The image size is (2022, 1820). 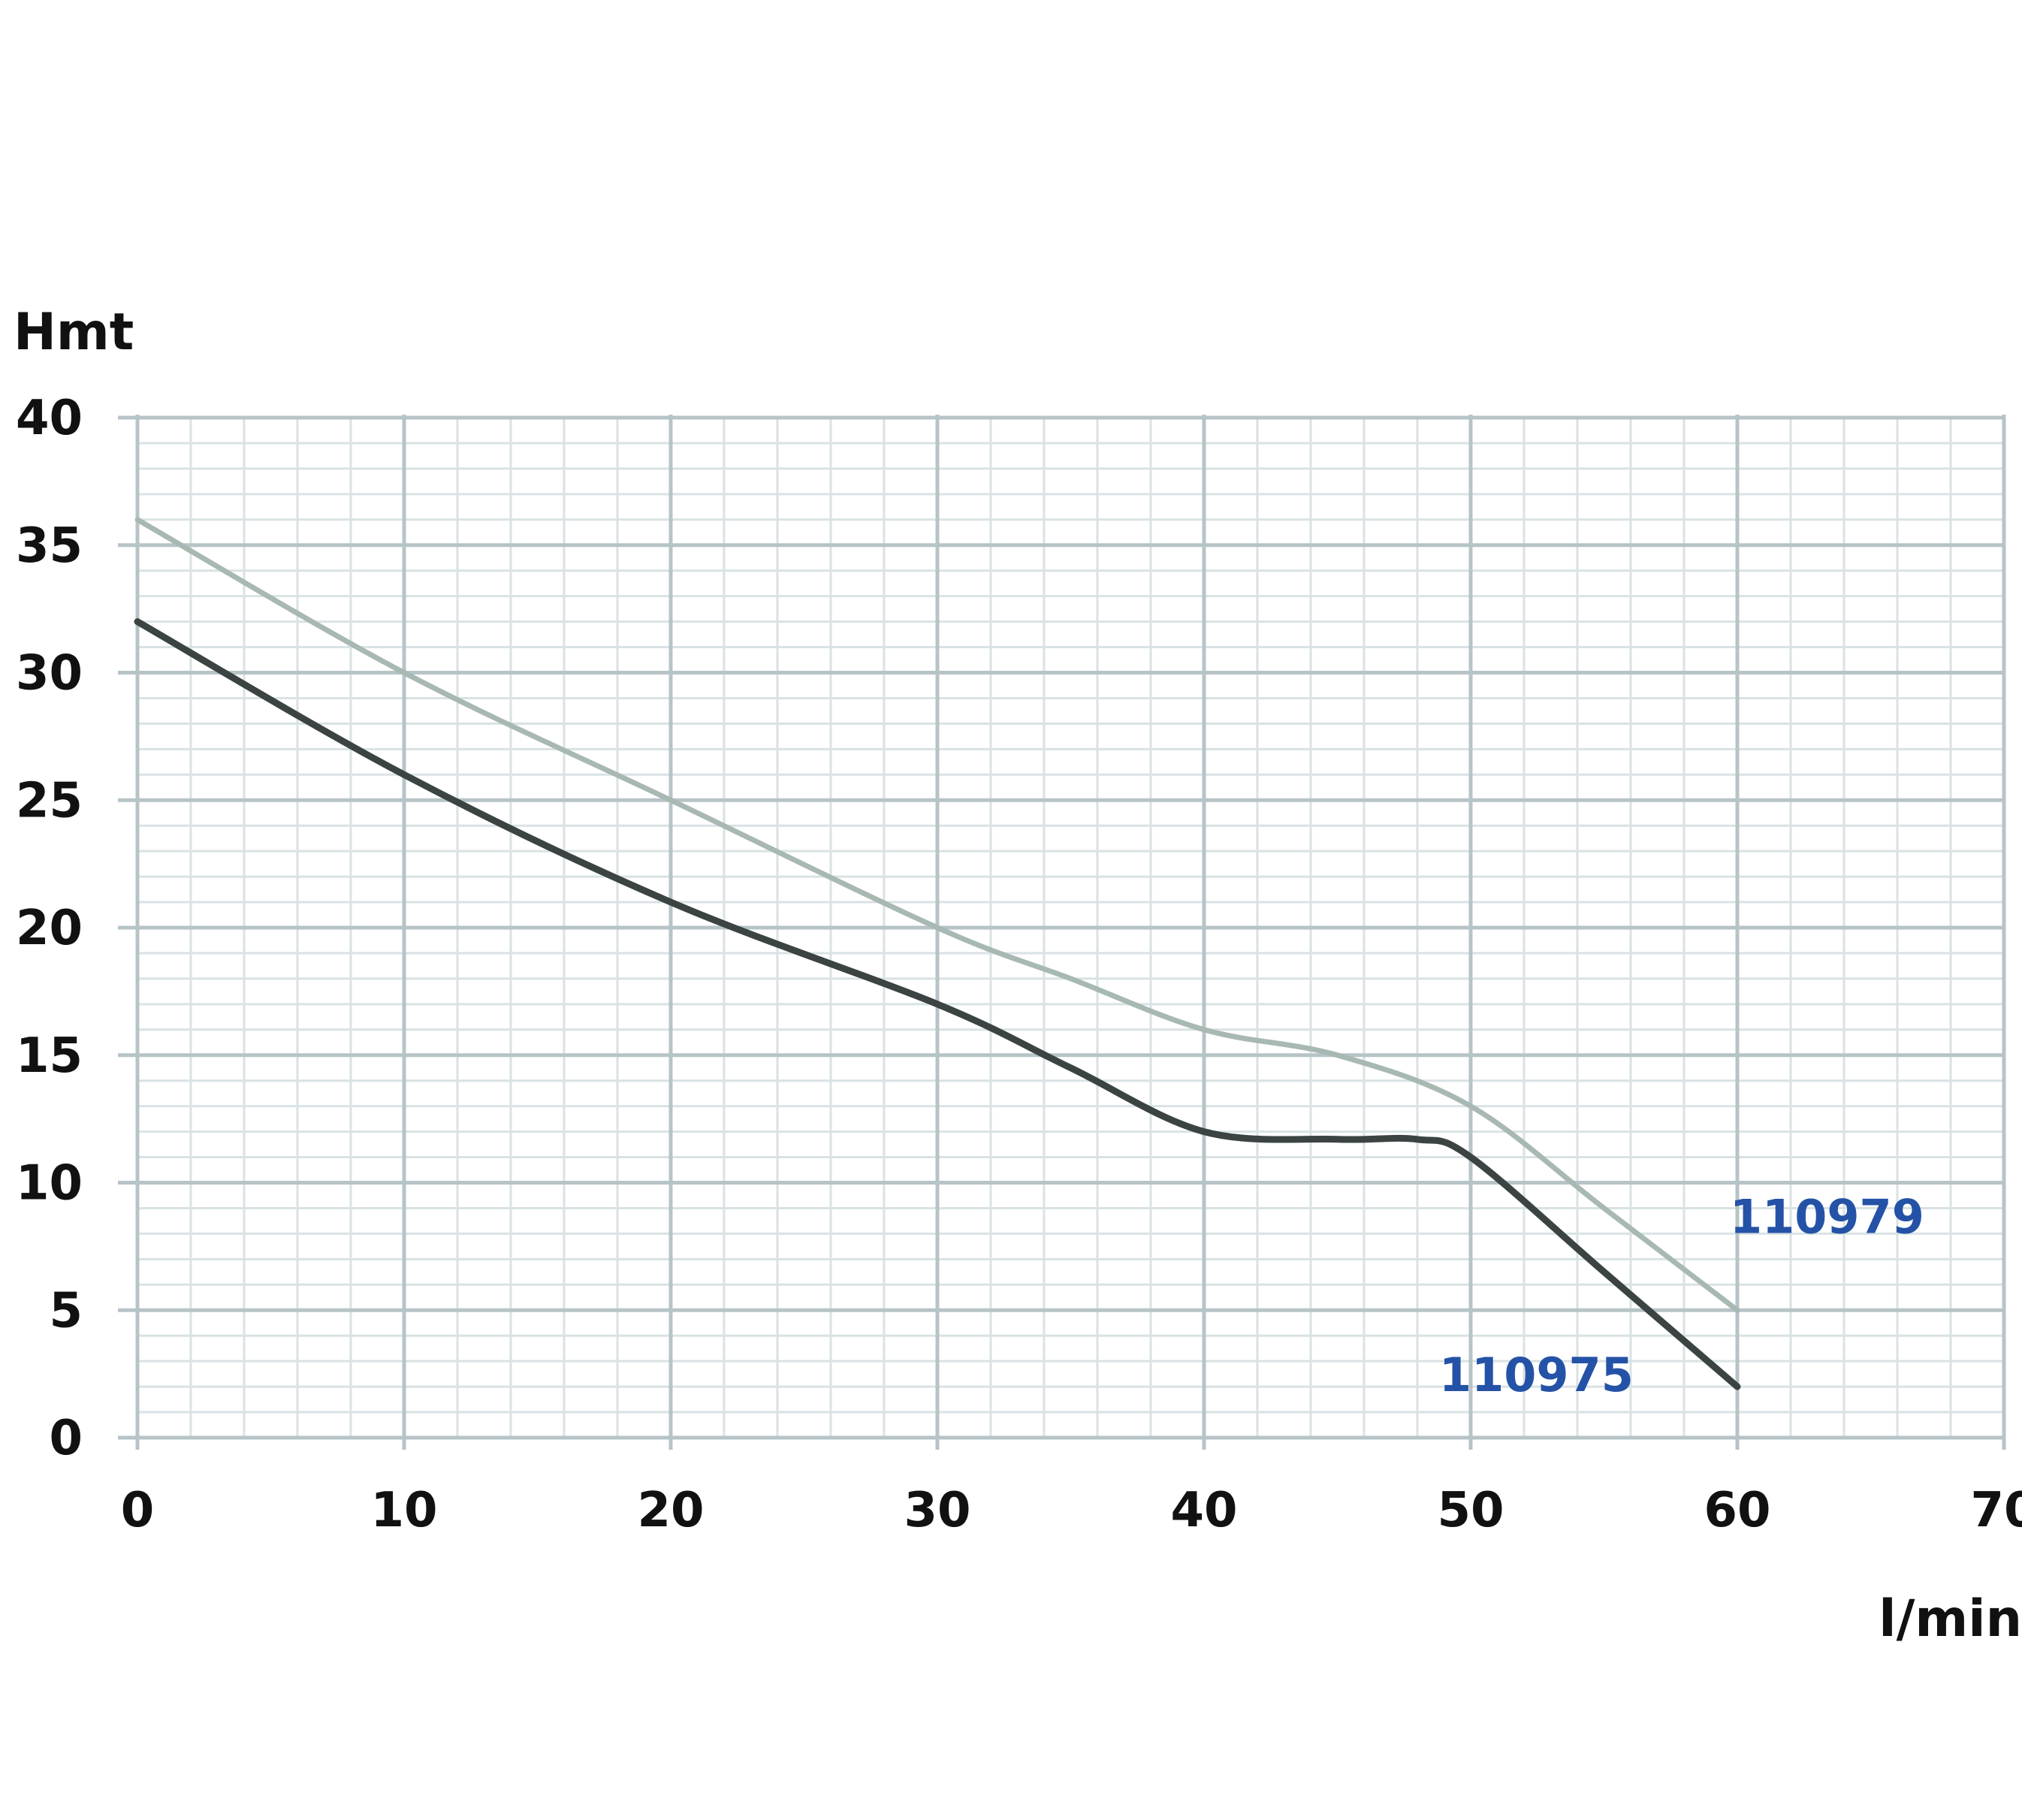 What do you see at coordinates (403, 1510) in the screenshot?
I see `x-tick-label: 10` at bounding box center [403, 1510].